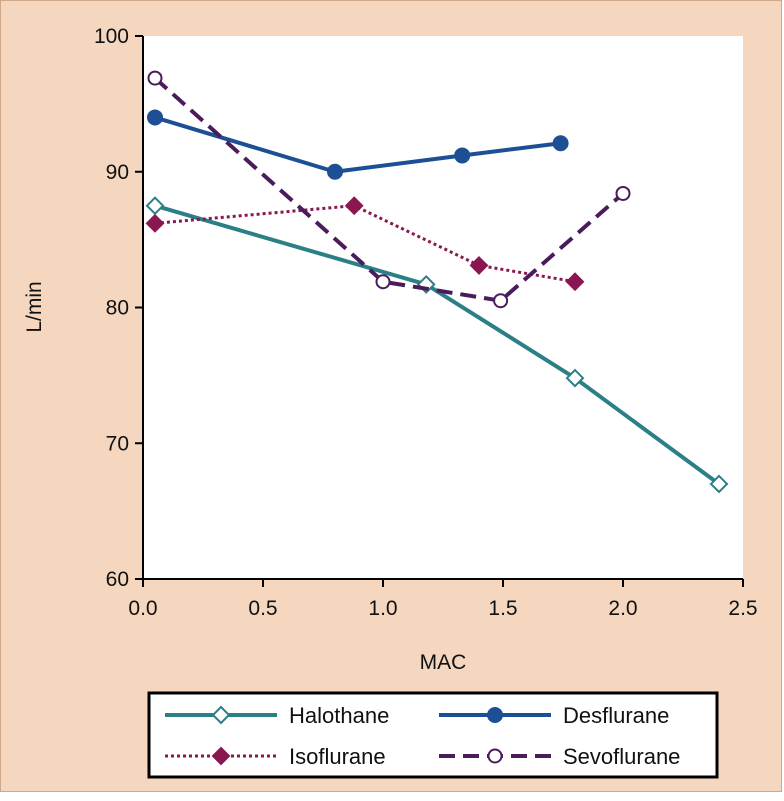 Image resolution: width=784 pixels, height=801 pixels. Describe the element at coordinates (382, 608) in the screenshot. I see `x-tick-label: 1.0` at that location.